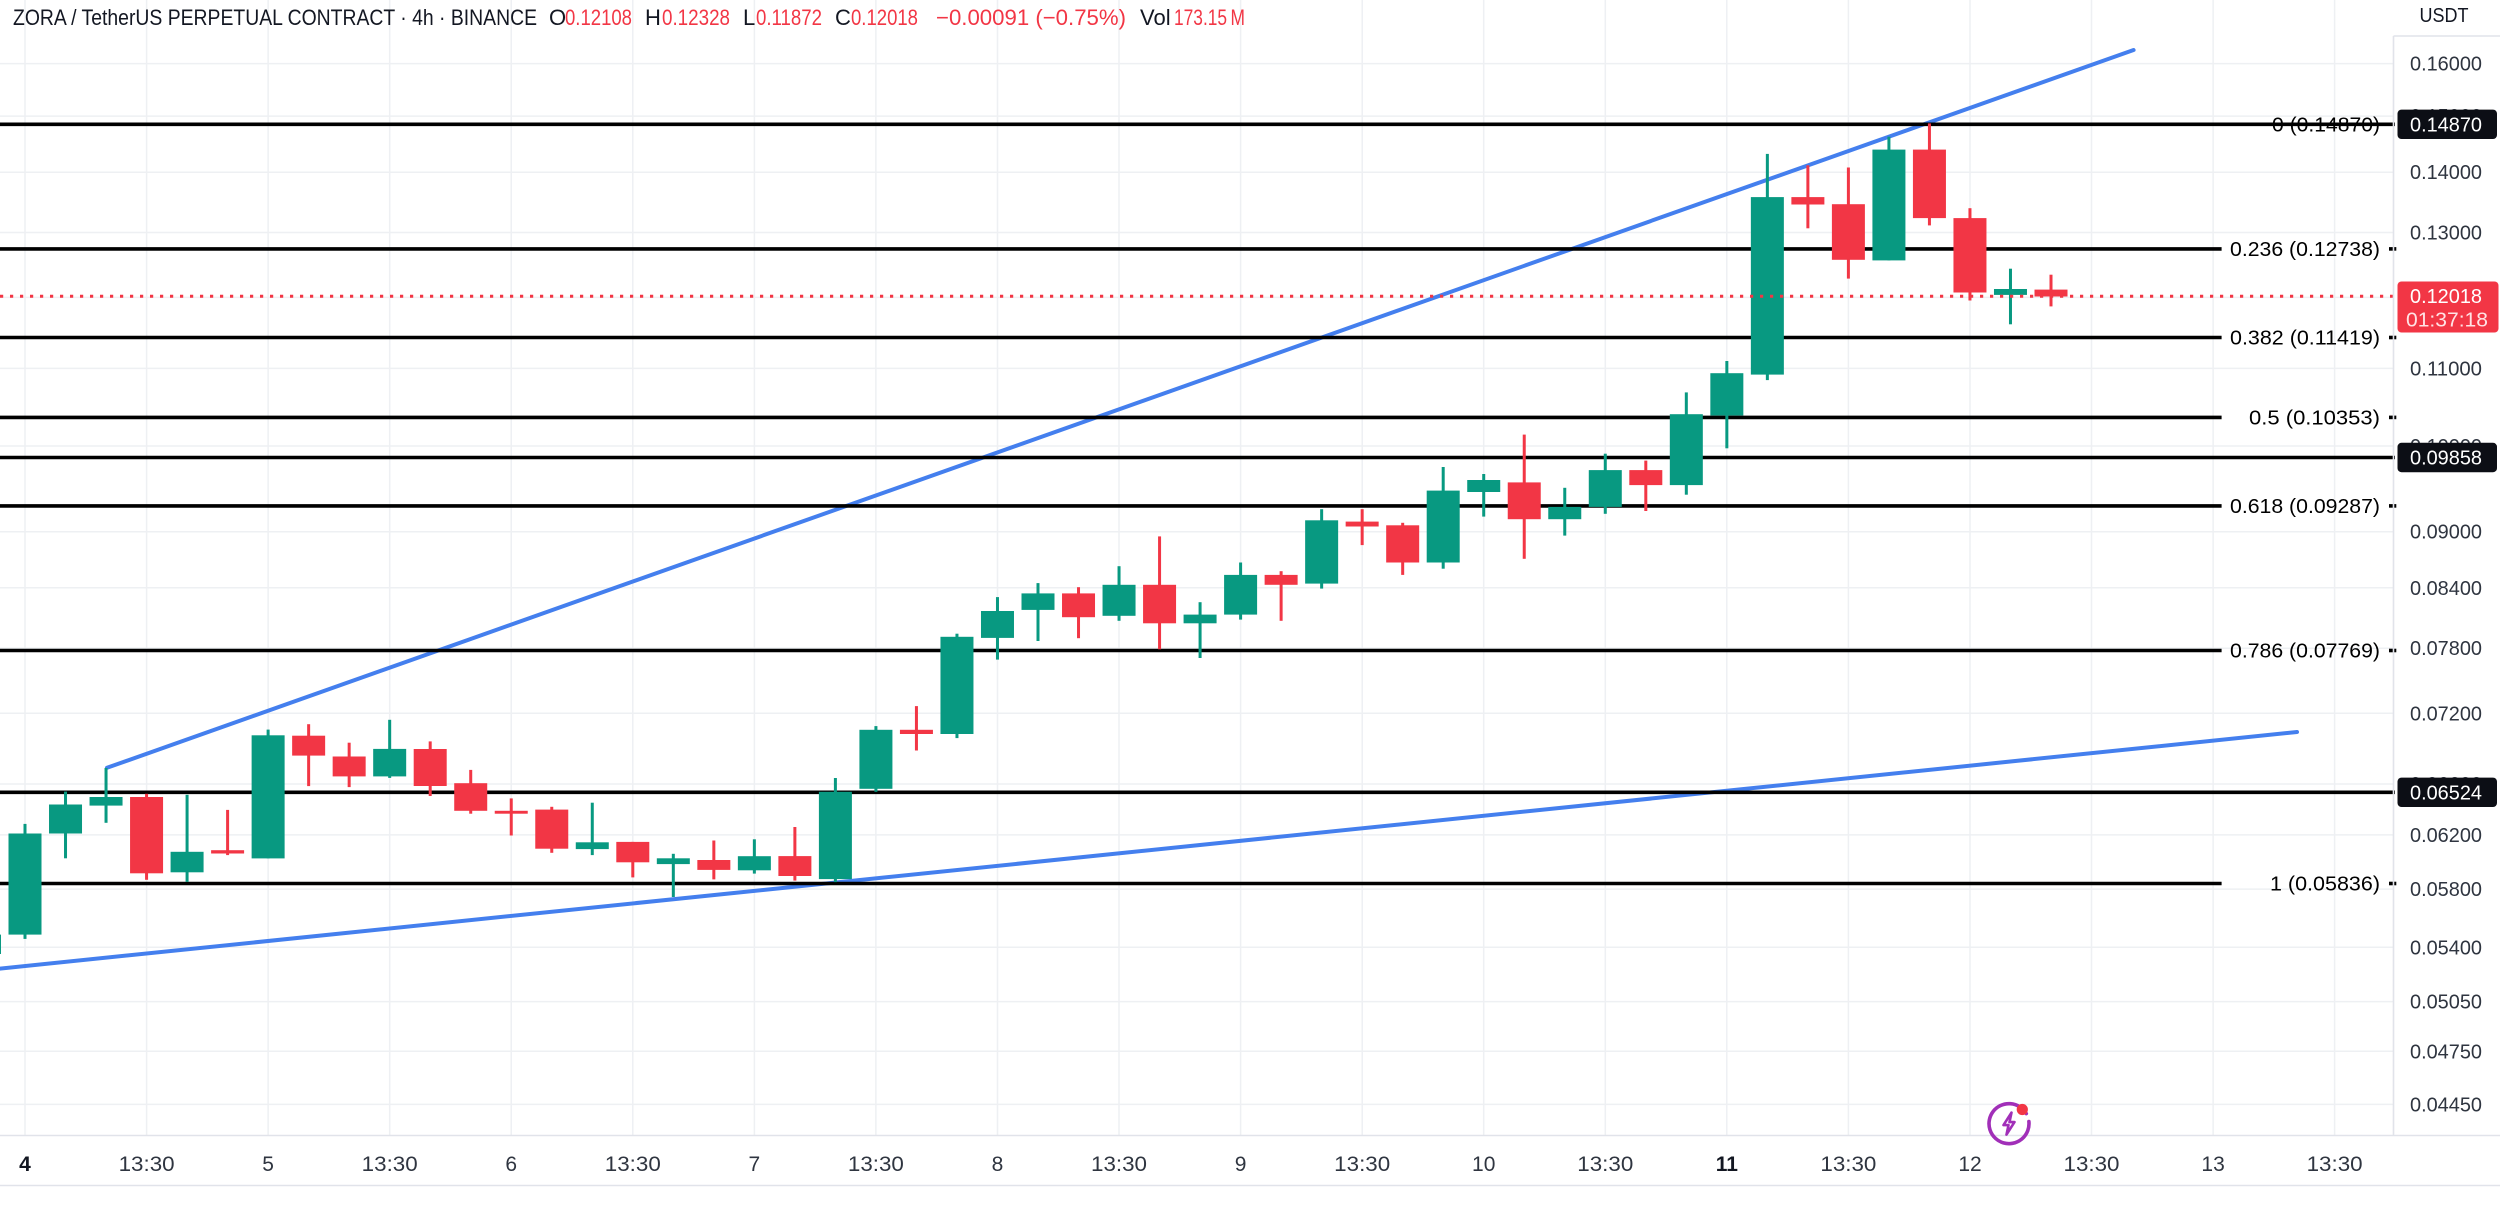 Image resolution: width=2500 pixels, height=1209 pixels. I want to click on svg-text: 0.11872, so click(789, 17).